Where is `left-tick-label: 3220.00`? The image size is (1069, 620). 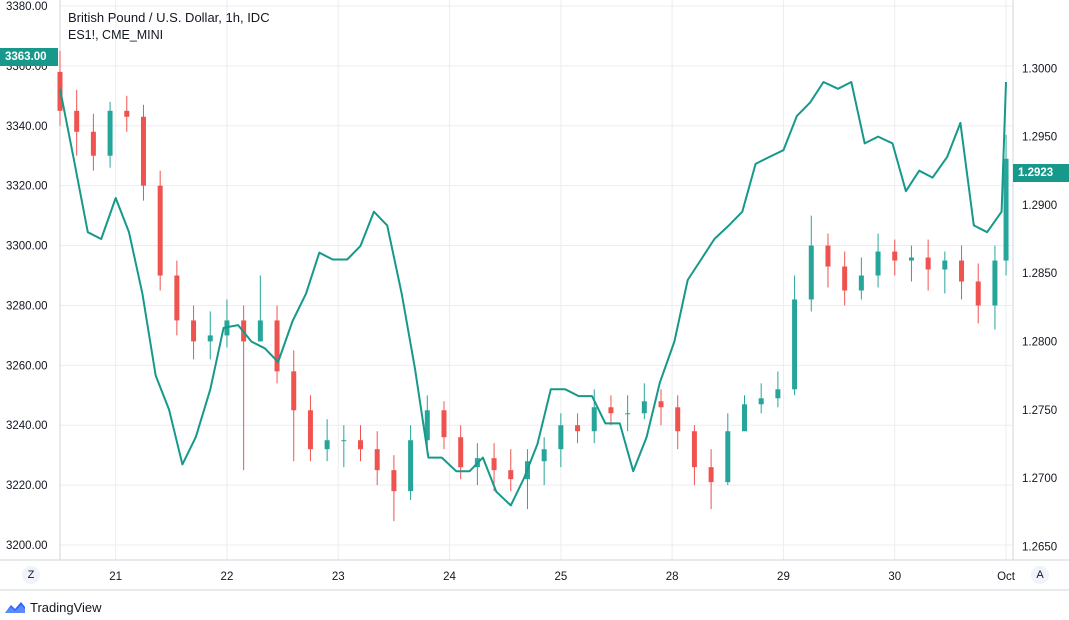 left-tick-label: 3220.00 is located at coordinates (27, 486).